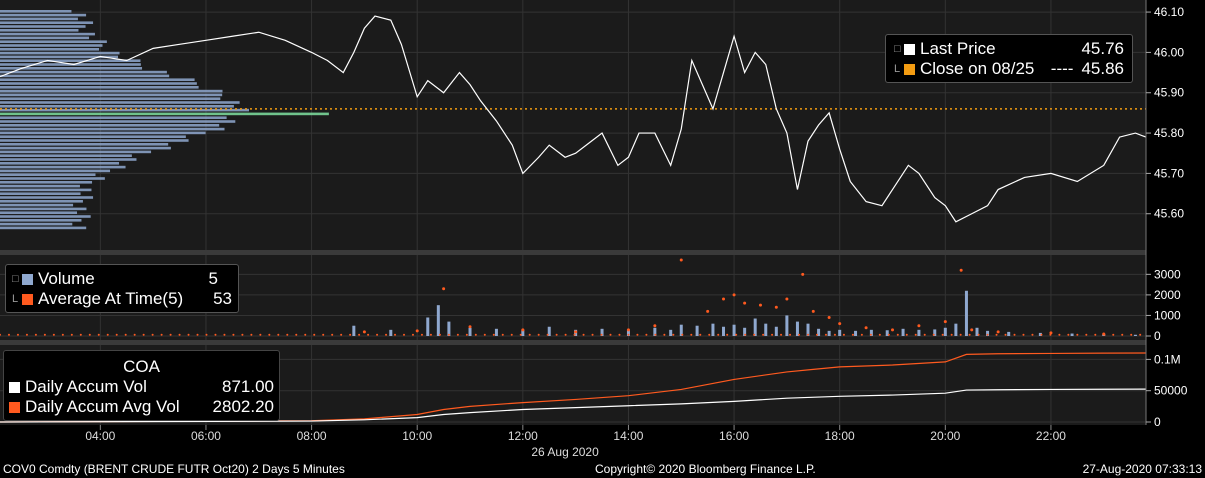  I want to click on y-tick-label: 50000, so click(1171, 391).